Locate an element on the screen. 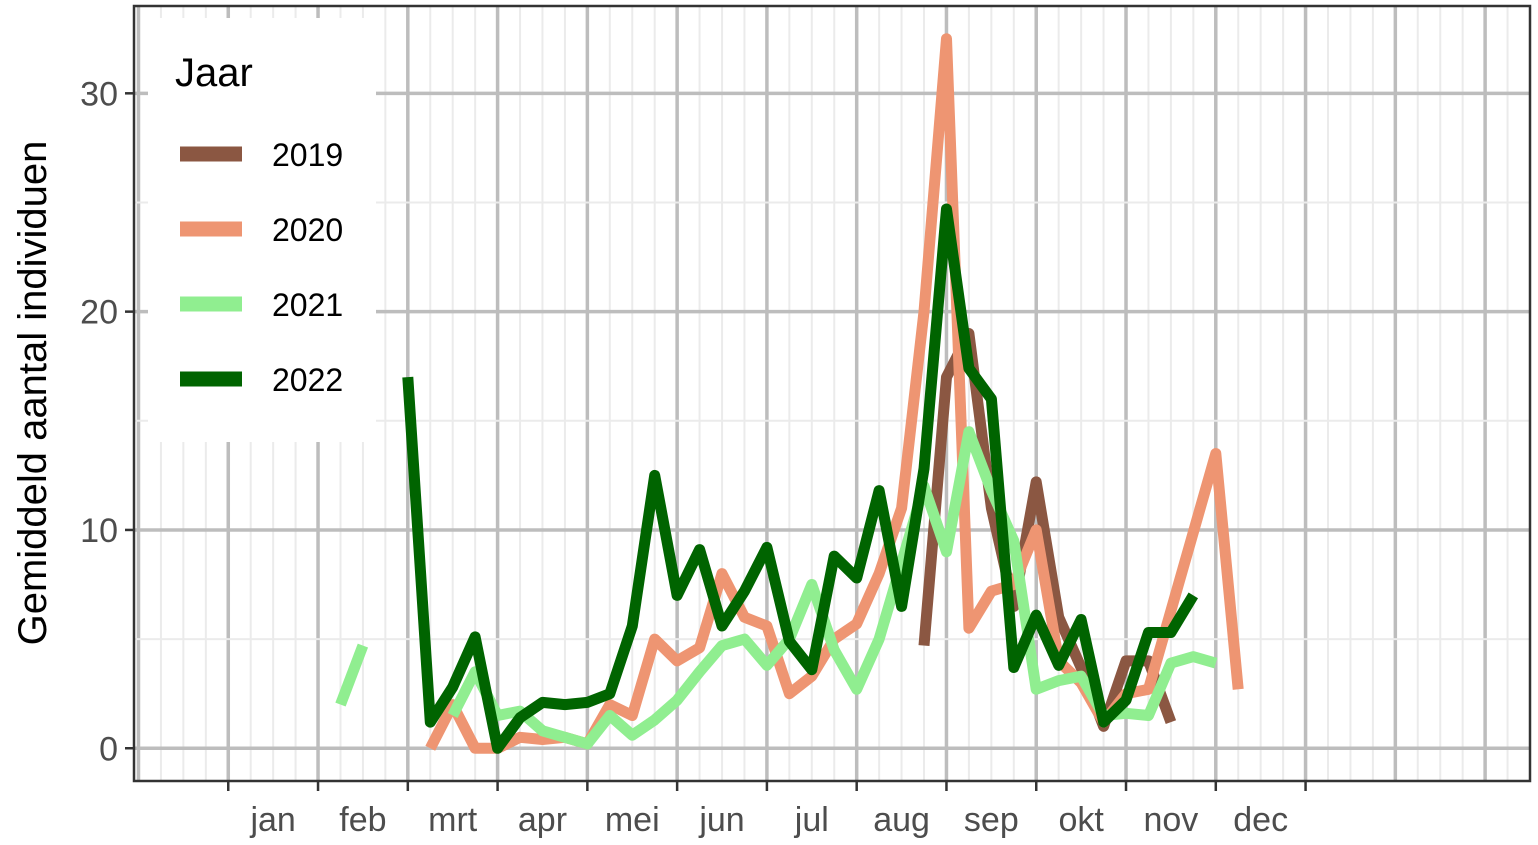  x-tick-label: mei is located at coordinates (632, 820).